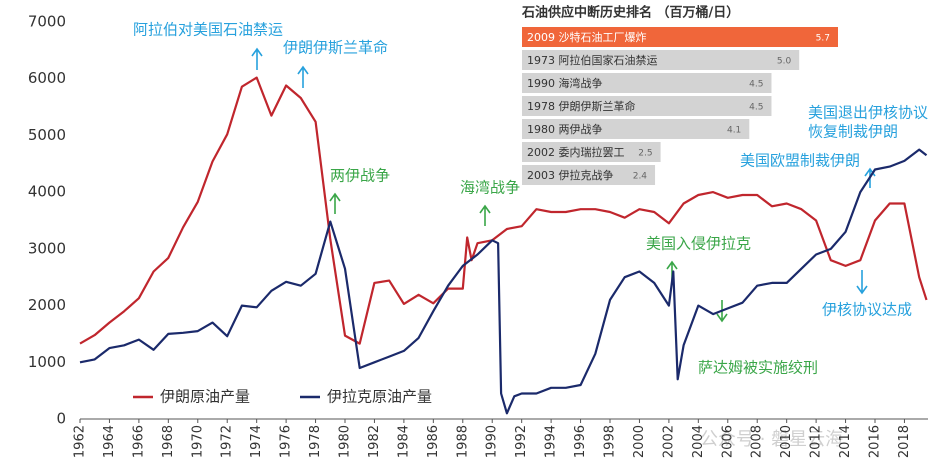 The width and height of the screenshot is (940, 459). What do you see at coordinates (757, 441) in the screenshot?
I see `x-tick-label: 2008` at bounding box center [757, 441].